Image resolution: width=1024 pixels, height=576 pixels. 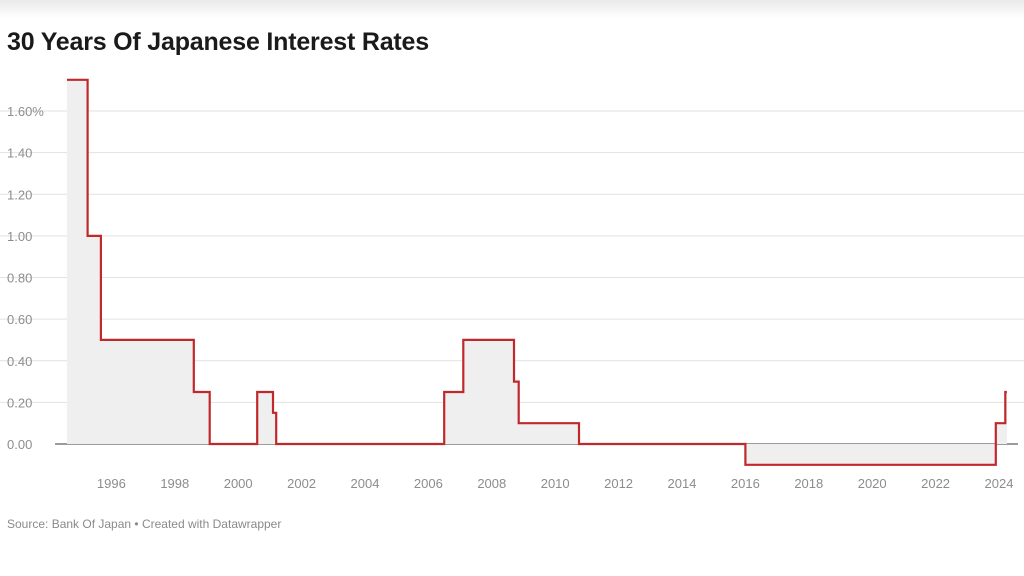 What do you see at coordinates (19, 319) in the screenshot?
I see `y-tick-label: 0.60` at bounding box center [19, 319].